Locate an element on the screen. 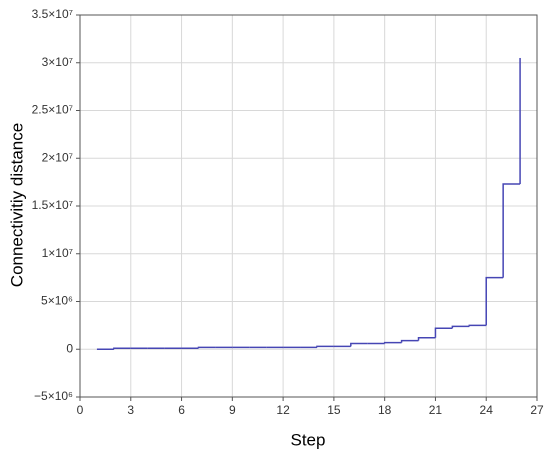  y-tick-label: 3×10⁷ is located at coordinates (57, 62).